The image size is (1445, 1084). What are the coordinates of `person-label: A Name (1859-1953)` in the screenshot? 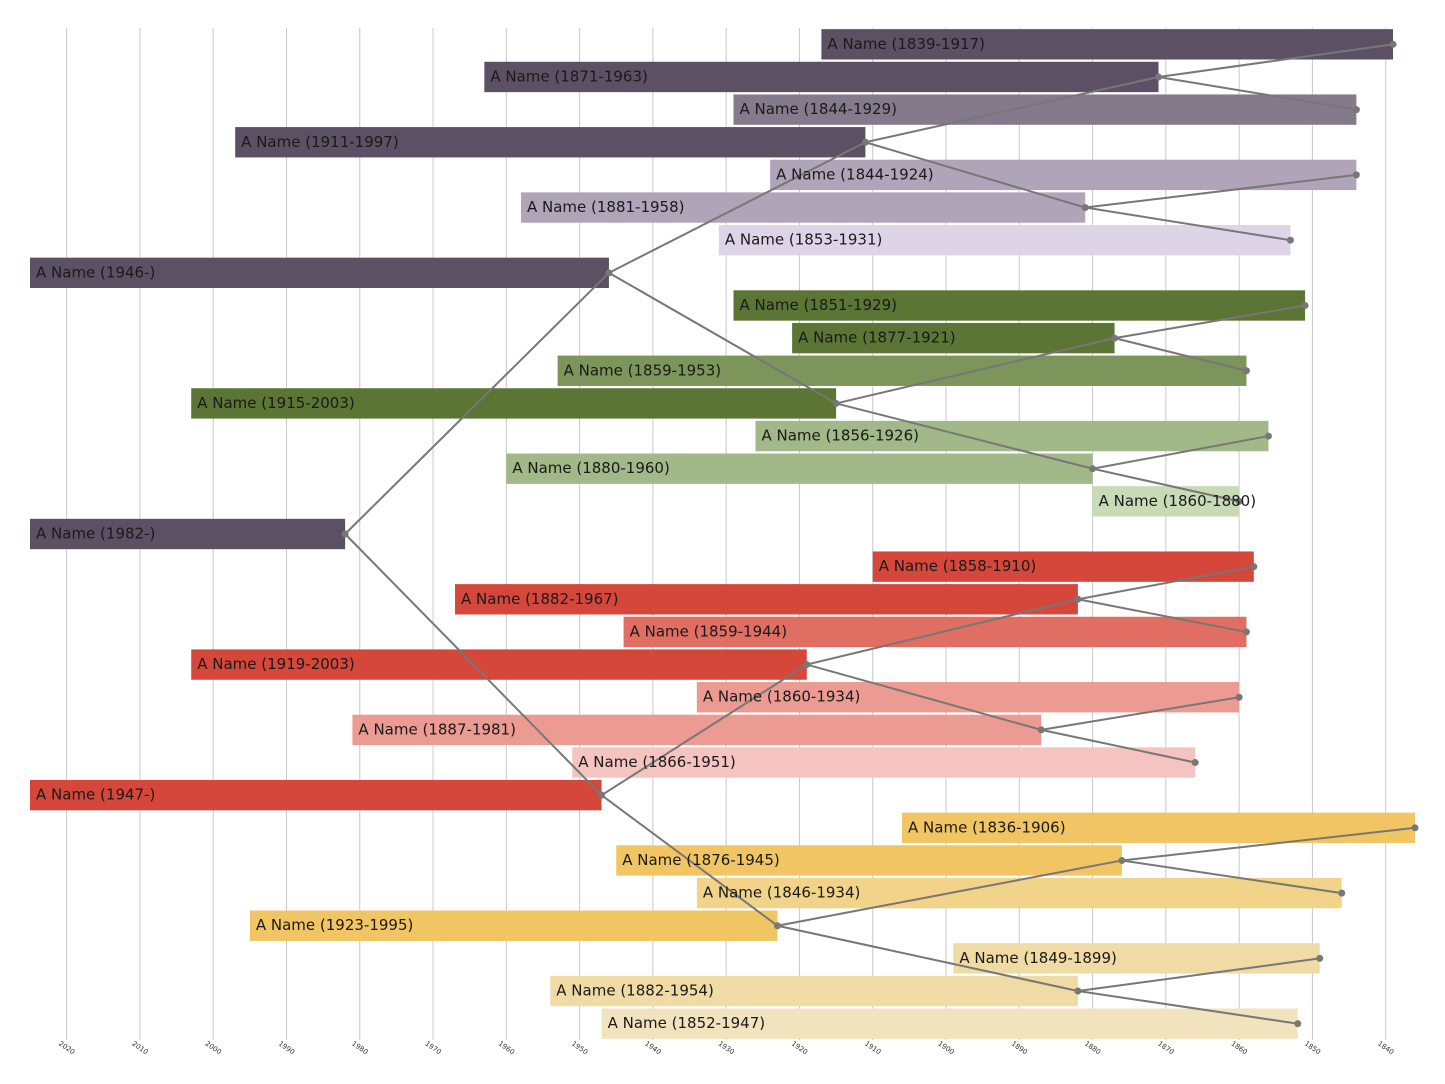 It's located at (643, 370).